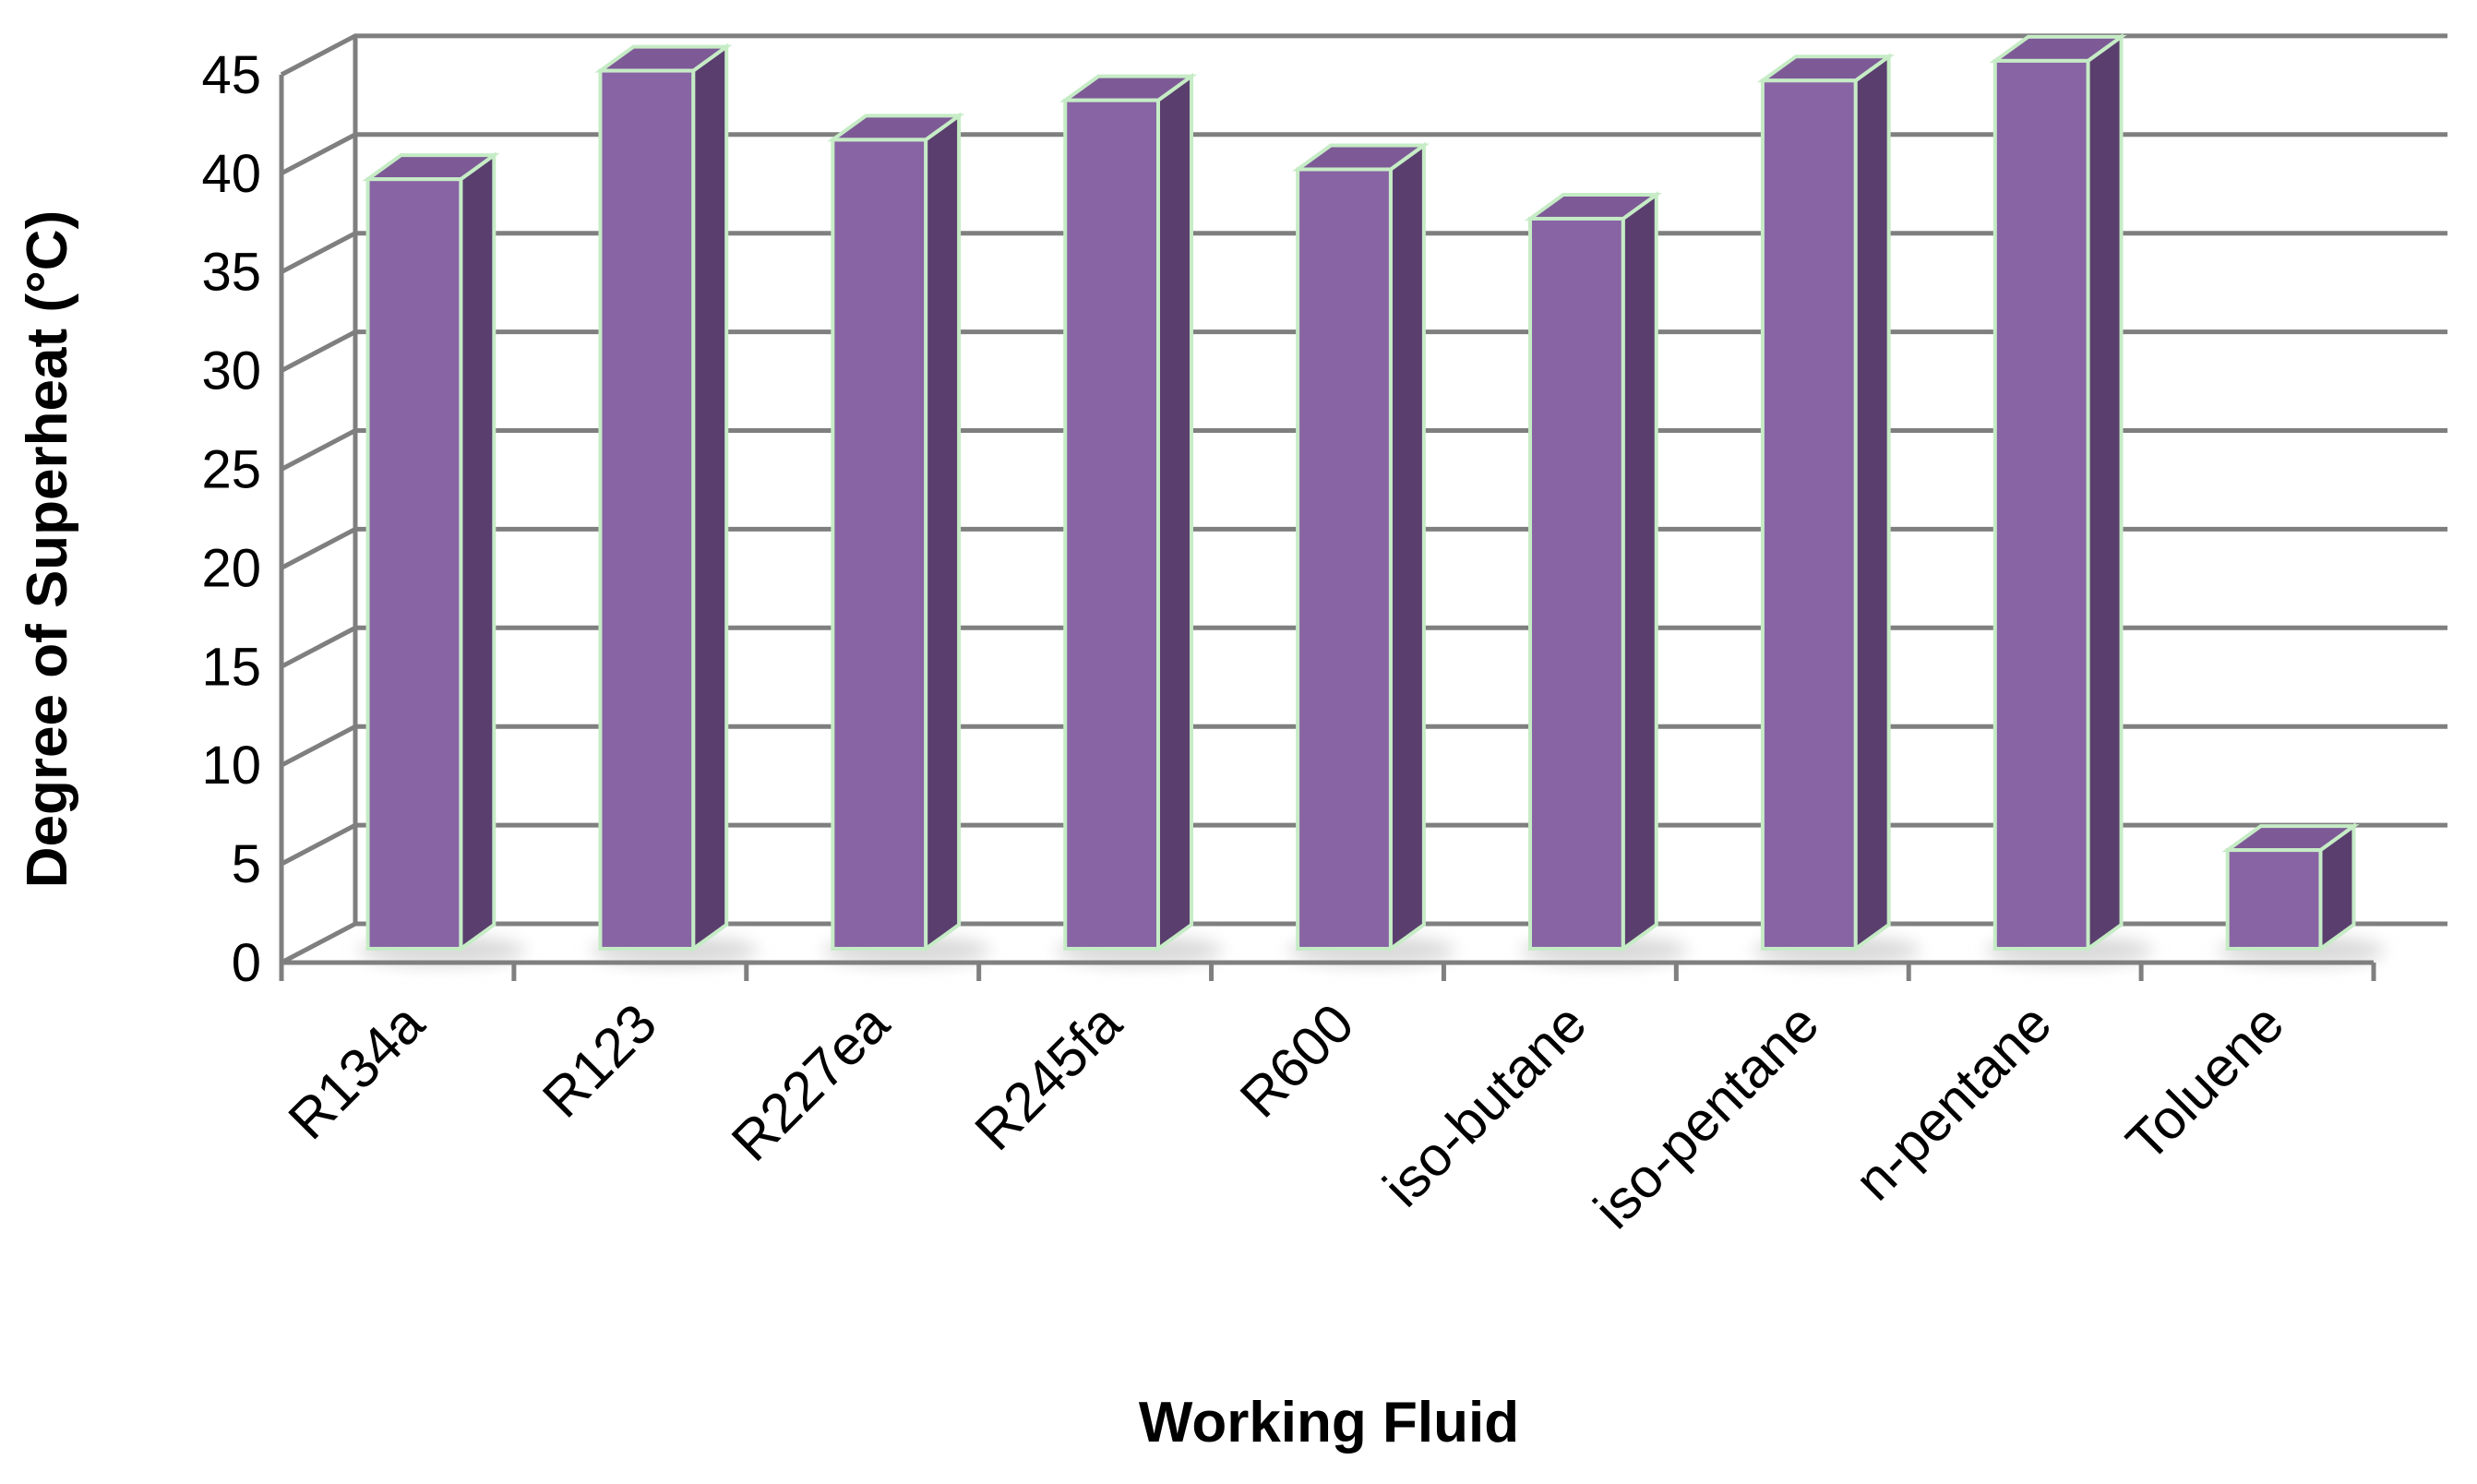 The height and width of the screenshot is (1484, 2477). What do you see at coordinates (1297, 1061) in the screenshot?
I see `x-tick-label: R600` at bounding box center [1297, 1061].